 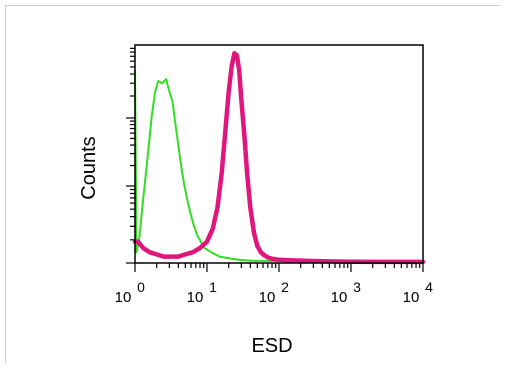 I want to click on x-tick-labels: 10 0 10 1 10 2 10 3 10 4, so click(x=274, y=292).